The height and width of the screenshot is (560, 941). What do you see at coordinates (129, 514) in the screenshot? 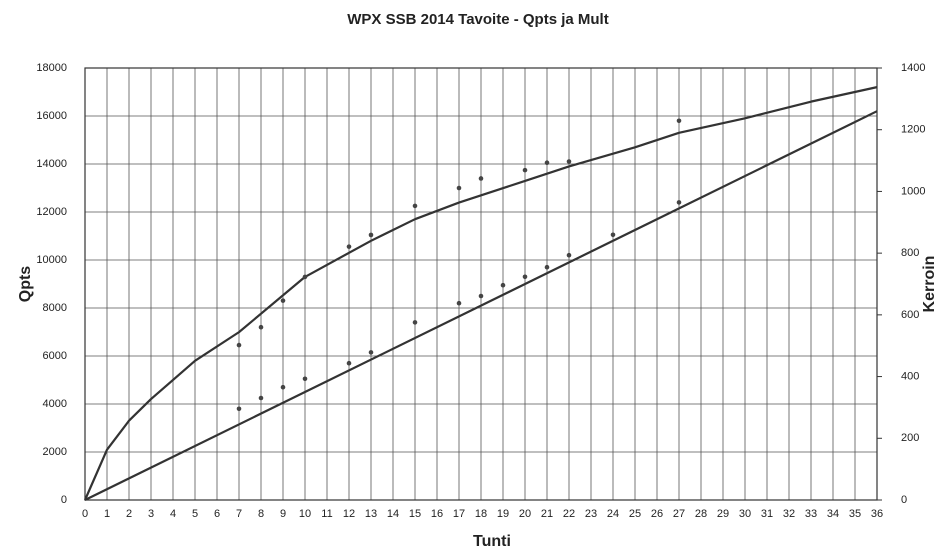
I see `x-tick-label: 2` at bounding box center [129, 514].